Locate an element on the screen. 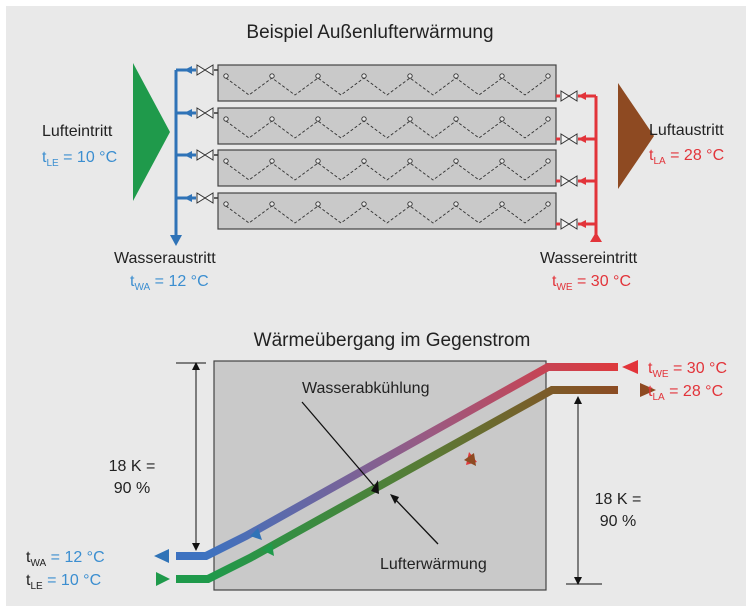 Image resolution: width=755 pixels, height=612 pixels. air-inlet-arrow-bottom is located at coordinates (163, 579).